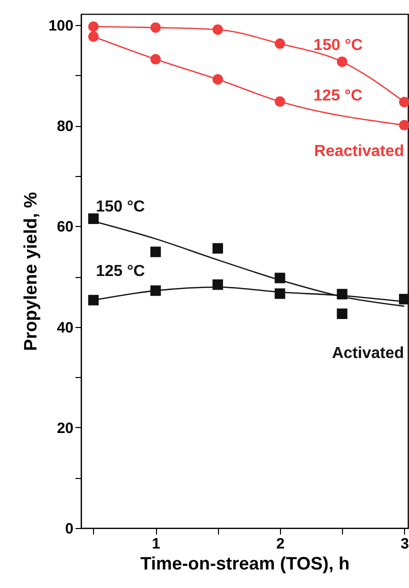  I want to click on y-axis-title: Propylene yield, %, so click(30, 272).